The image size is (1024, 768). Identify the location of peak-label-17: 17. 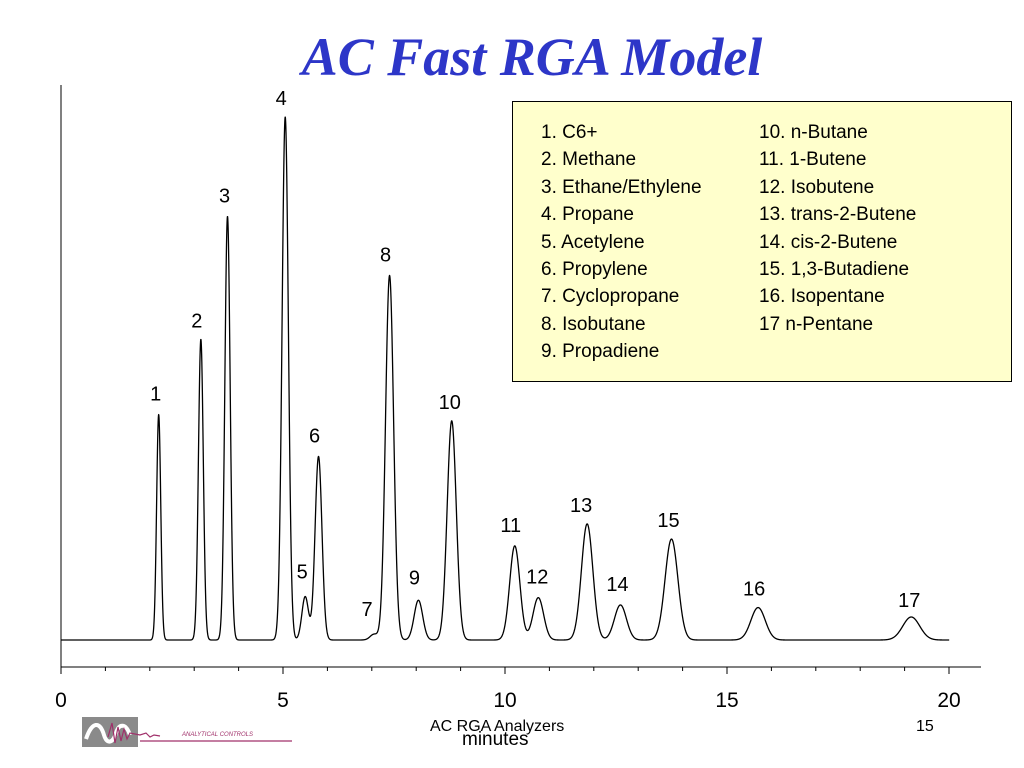
(909, 601).